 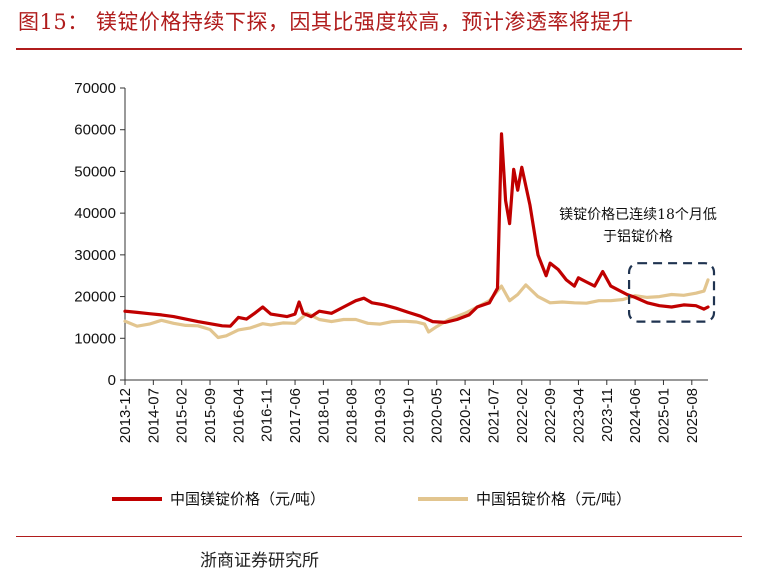 What do you see at coordinates (95, 338) in the screenshot?
I see `y-tick-label-1: 10000` at bounding box center [95, 338].